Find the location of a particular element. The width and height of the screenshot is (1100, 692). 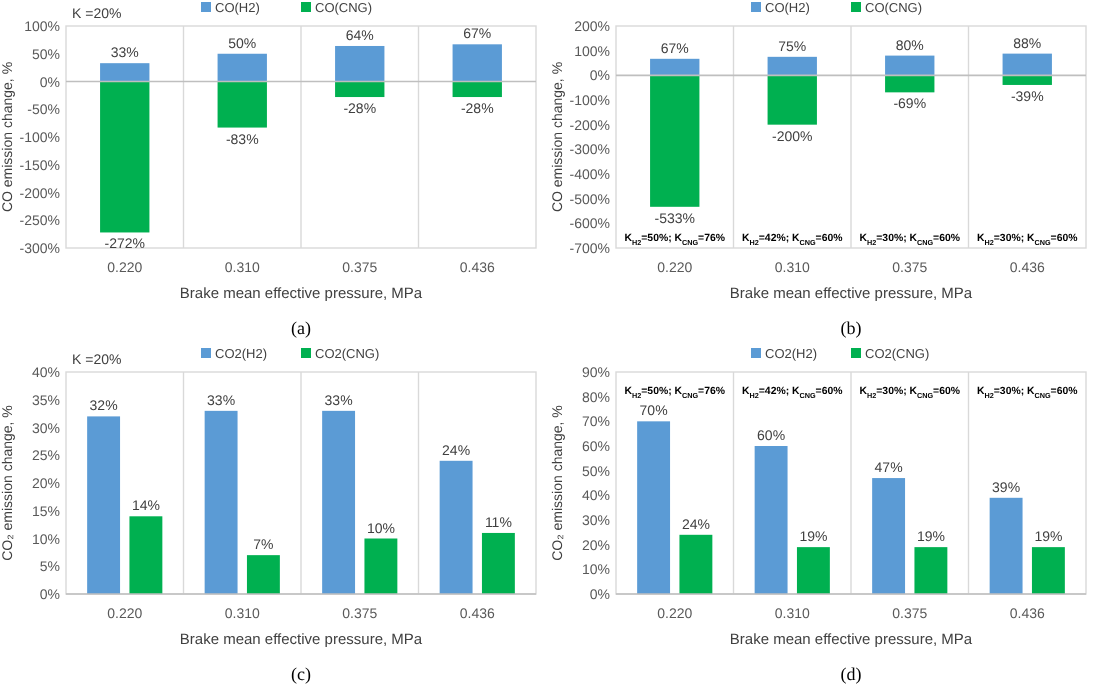

text: (b) is located at coordinates (851, 328).